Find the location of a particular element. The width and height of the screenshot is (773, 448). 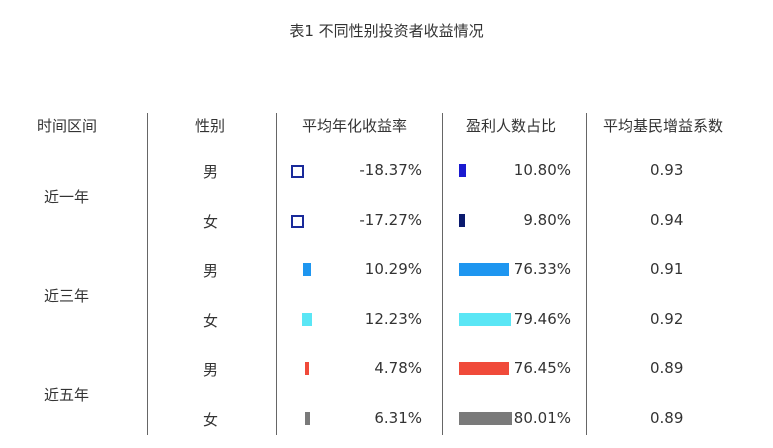

gain-coef-value: 0.92 is located at coordinates (667, 318).